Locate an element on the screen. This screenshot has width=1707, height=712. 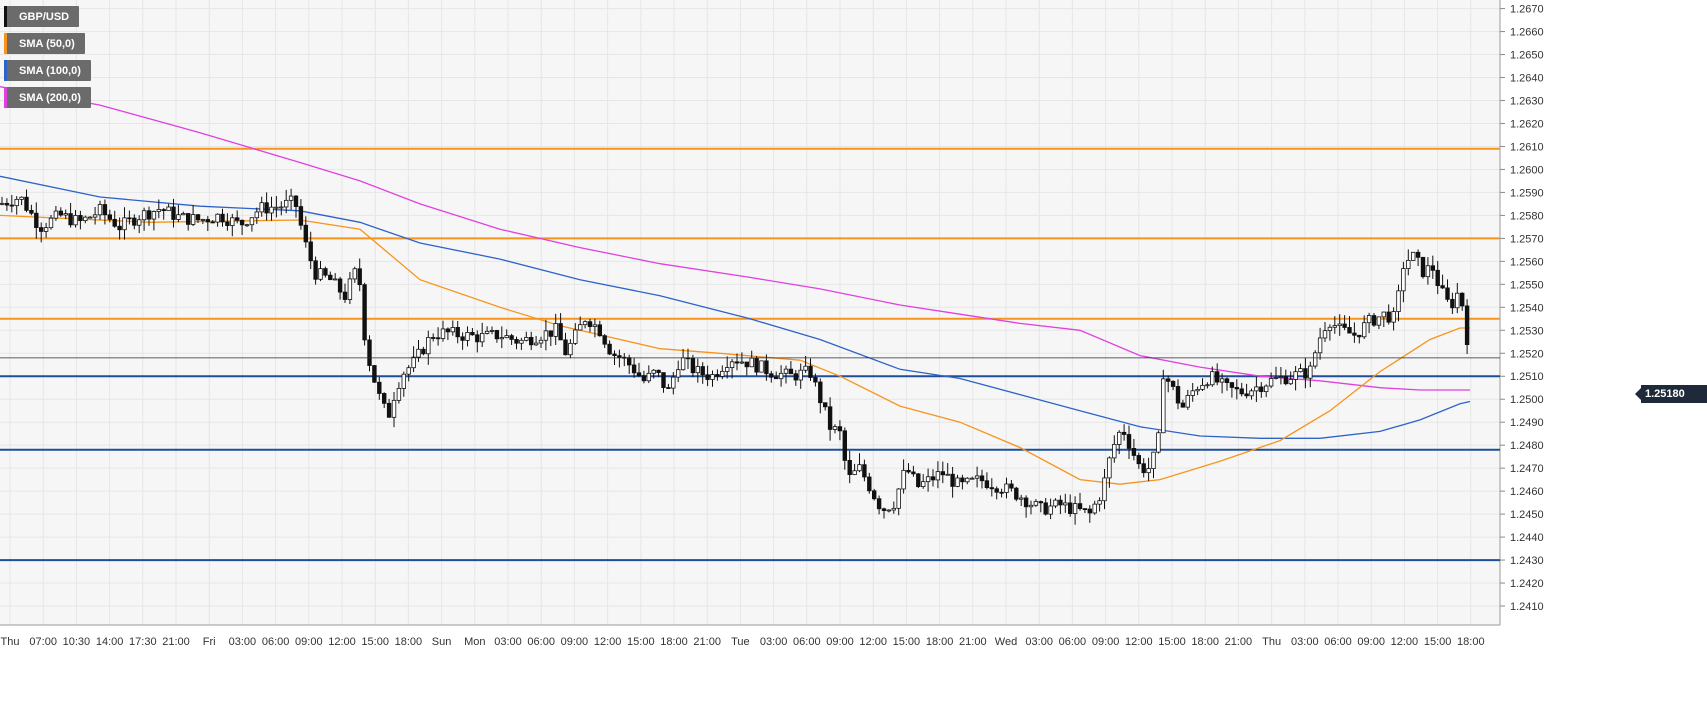
y-tick-label: 1.2650 is located at coordinates (1527, 56).